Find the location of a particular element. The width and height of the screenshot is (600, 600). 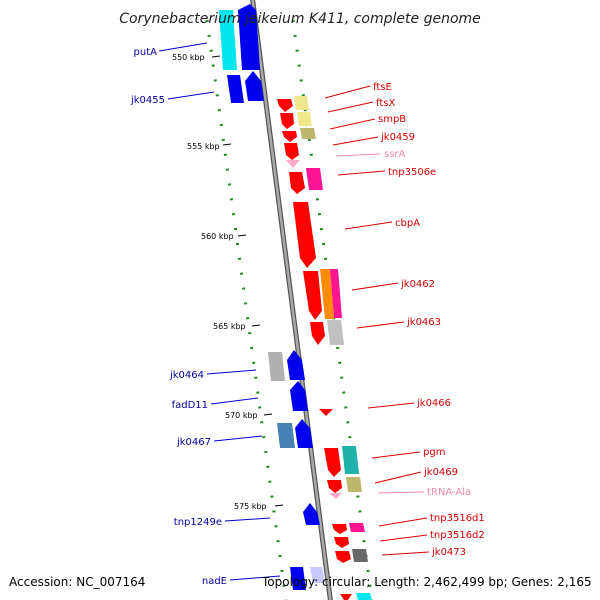

gene-glyph-jk0462-c is located at coordinates (336, 293).